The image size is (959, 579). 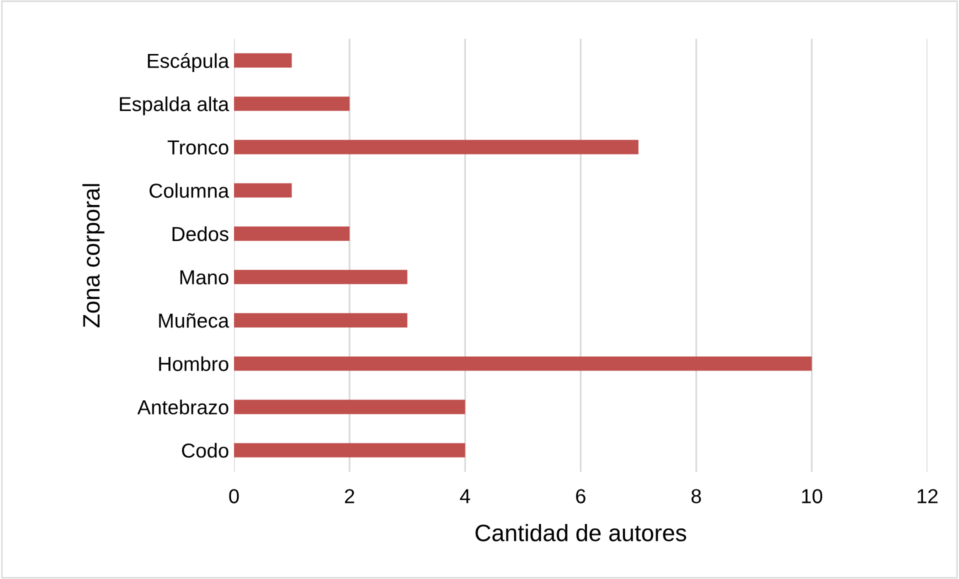 What do you see at coordinates (189, 62) in the screenshot?
I see `y-tick-label: Escápula` at bounding box center [189, 62].